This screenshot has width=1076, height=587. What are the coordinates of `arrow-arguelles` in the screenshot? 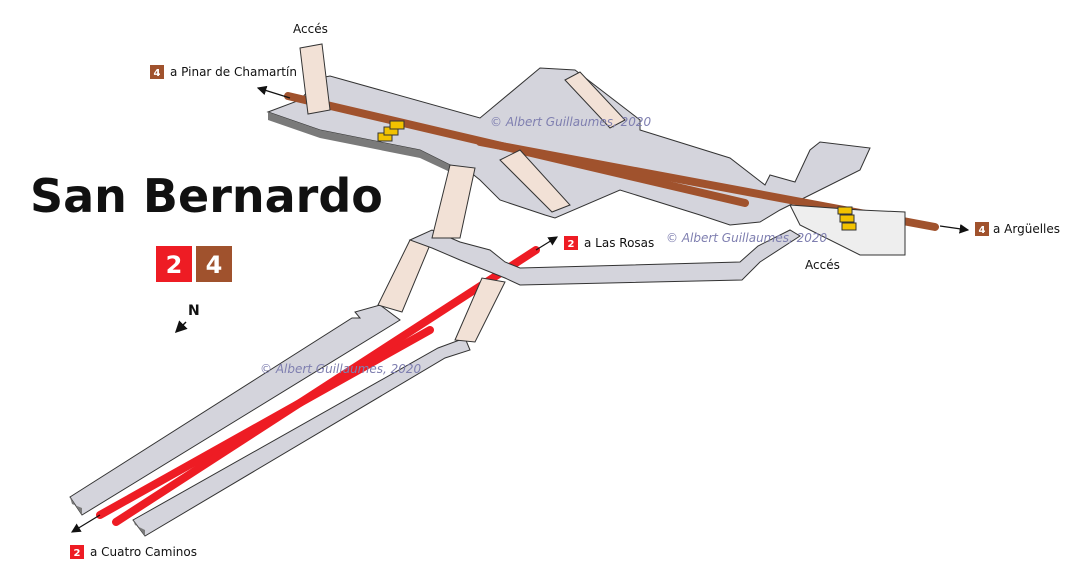 It's located at (954, 229).